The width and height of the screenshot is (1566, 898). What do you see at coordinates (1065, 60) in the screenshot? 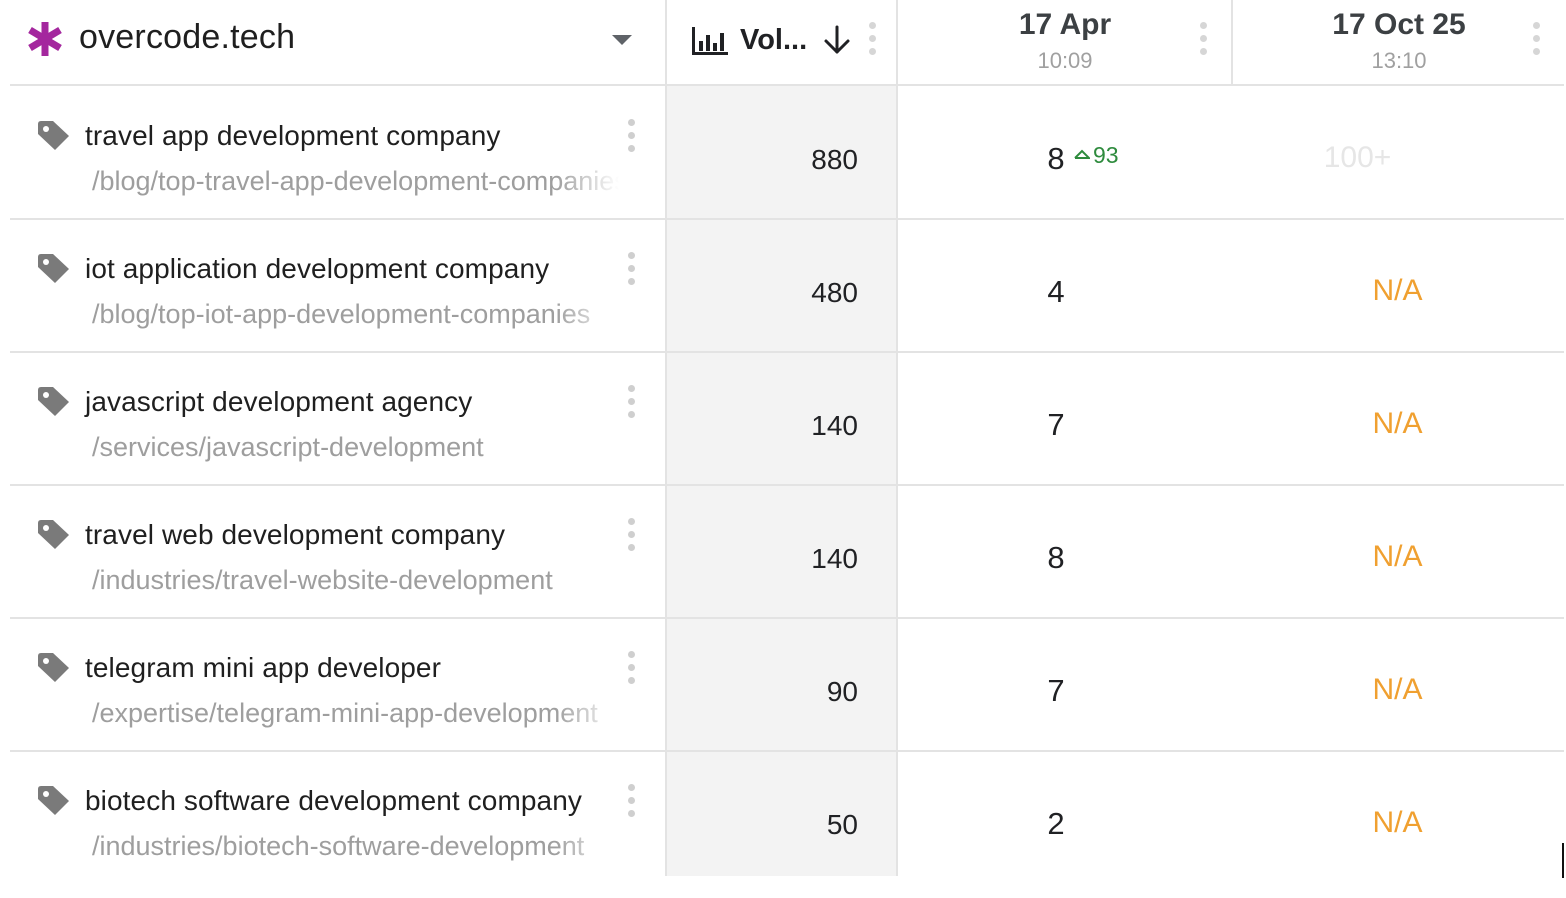
I see `time-label: 10:09` at bounding box center [1065, 60].